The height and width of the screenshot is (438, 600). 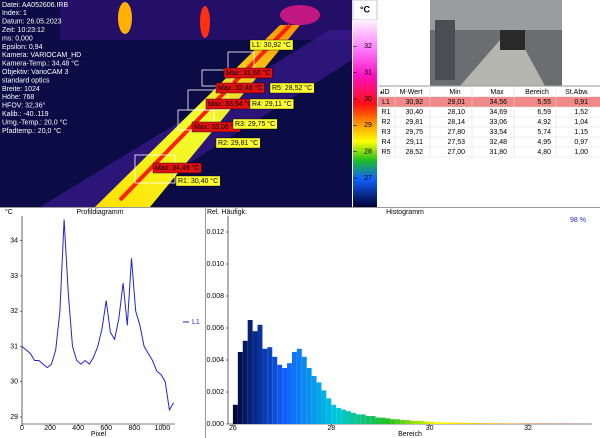 What do you see at coordinates (581, 132) in the screenshot?
I see `table-cell: 1,15` at bounding box center [581, 132].